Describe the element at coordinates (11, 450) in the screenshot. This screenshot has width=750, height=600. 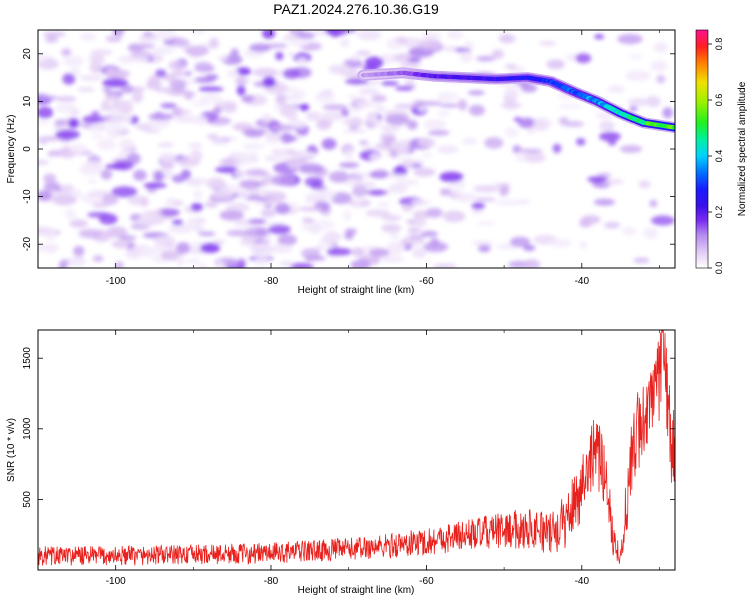
I see `snr-y-label: SNR (10 * v/v)` at that location.